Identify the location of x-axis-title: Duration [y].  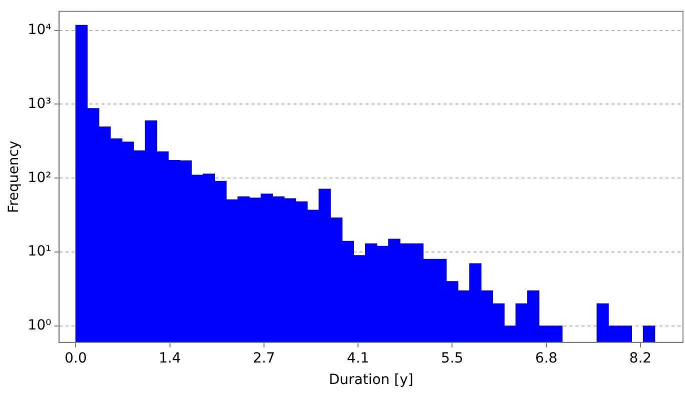
(371, 380).